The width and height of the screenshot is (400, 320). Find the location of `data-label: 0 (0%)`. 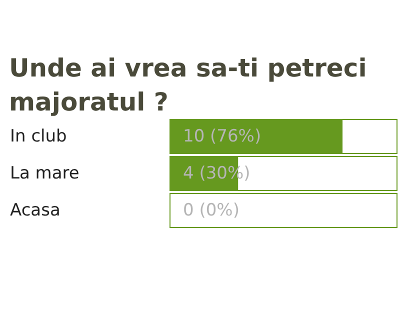

data-label: 0 (0%) is located at coordinates (211, 210).